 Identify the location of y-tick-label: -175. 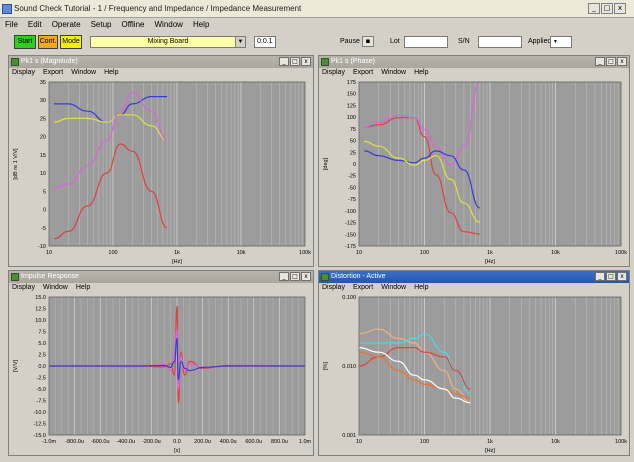
(350, 247).